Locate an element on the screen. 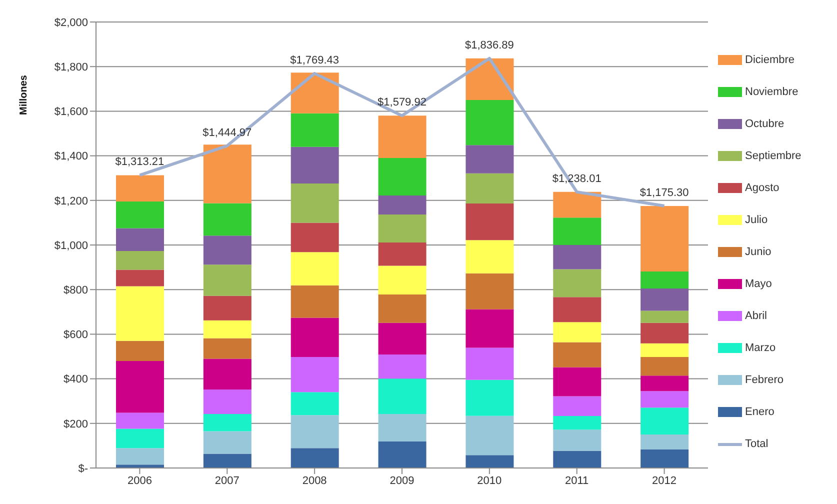  x-tick-label: 2007 is located at coordinates (227, 480).